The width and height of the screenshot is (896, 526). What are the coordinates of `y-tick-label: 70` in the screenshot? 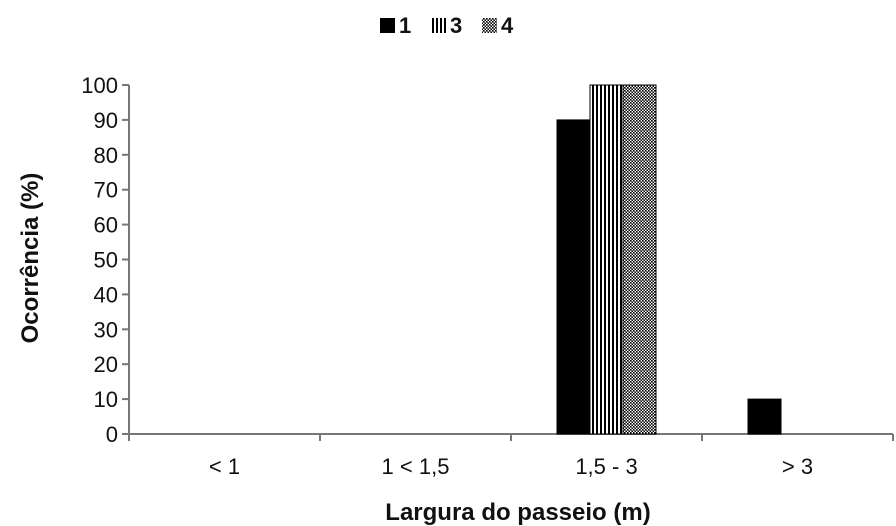 It's located at (106, 190).